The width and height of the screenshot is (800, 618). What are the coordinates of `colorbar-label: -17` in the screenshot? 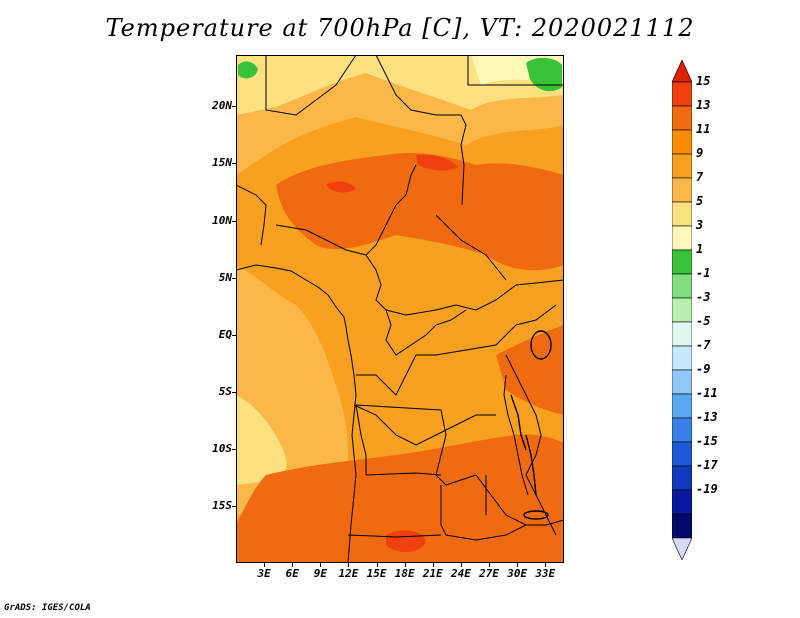 It's located at (707, 465).